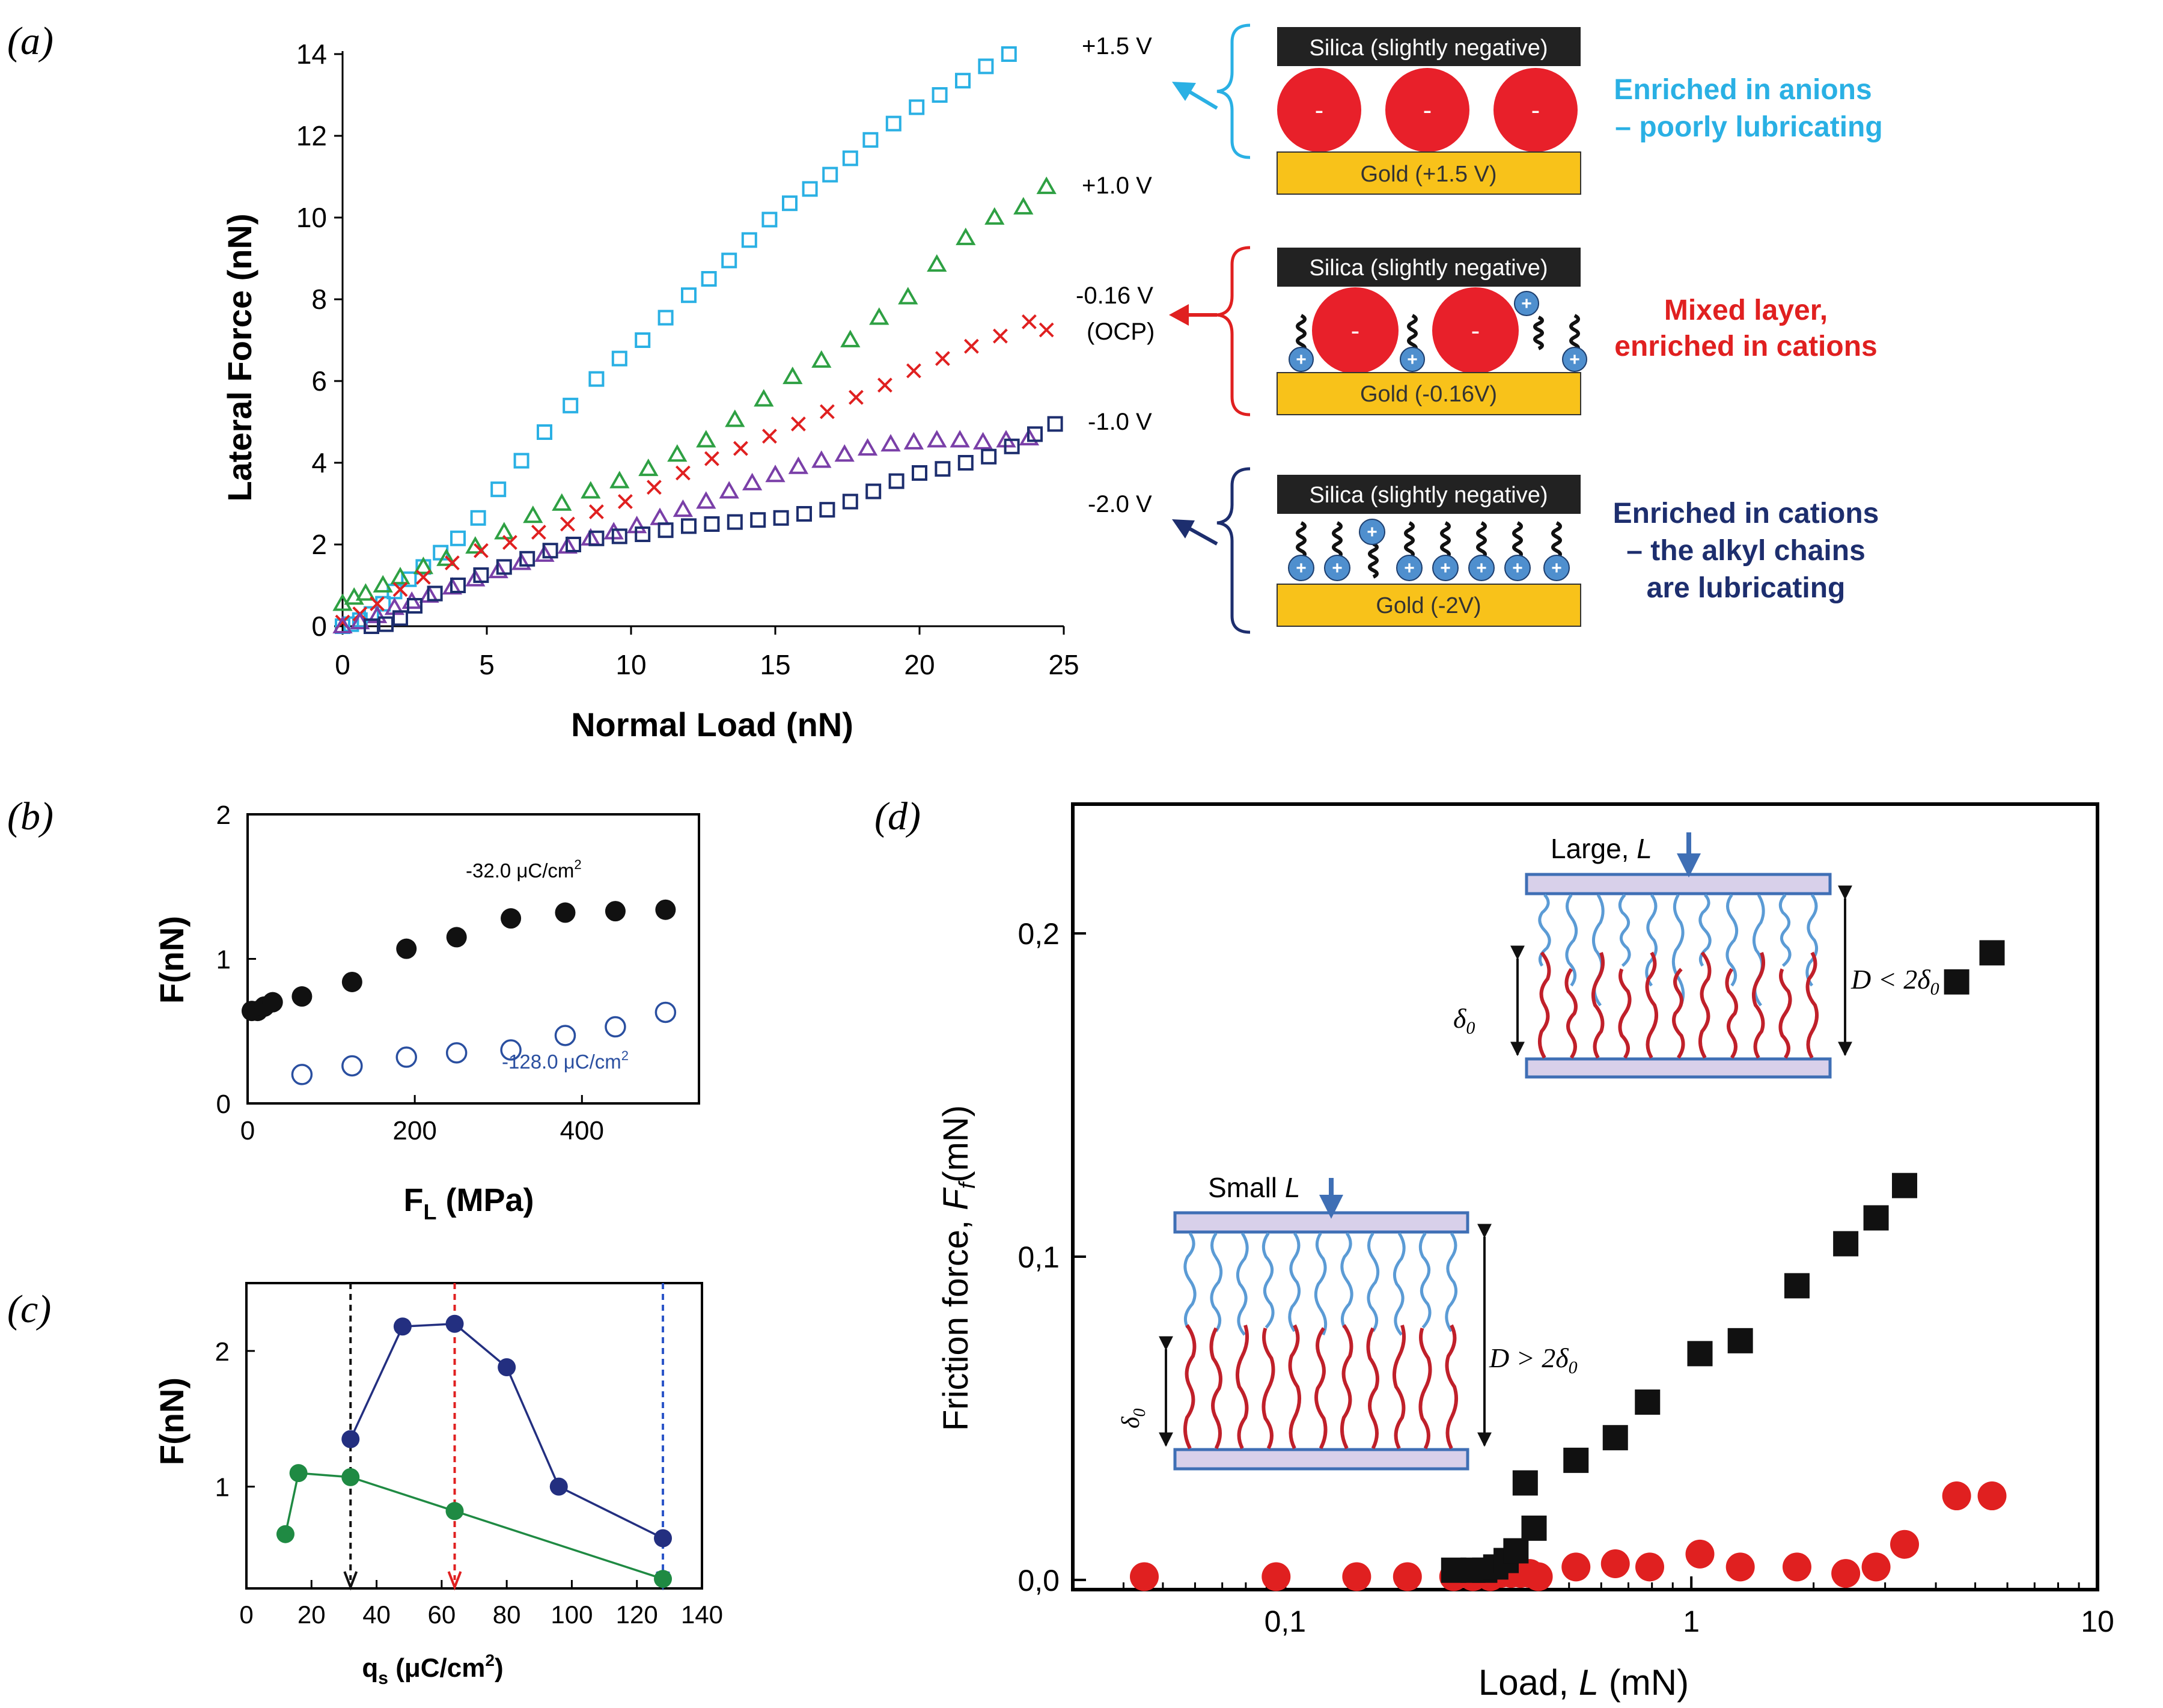 The height and width of the screenshot is (1708, 2163). What do you see at coordinates (1533, 1360) in the screenshot?
I see `small-d-label: D > 2δ0` at bounding box center [1533, 1360].